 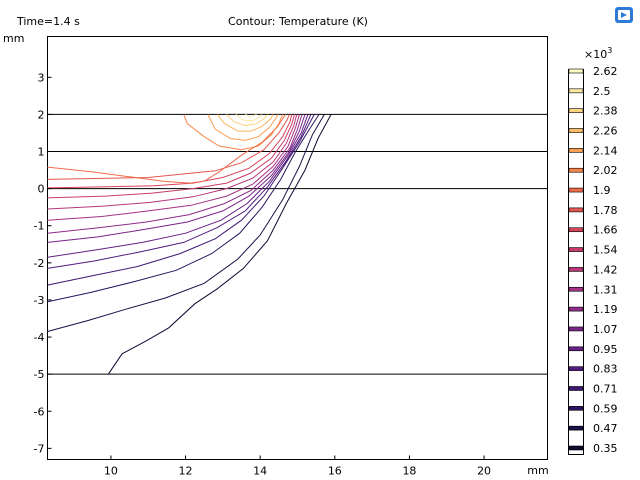 What do you see at coordinates (39, 300) in the screenshot?
I see `y-tick-label-6: -3` at bounding box center [39, 300].